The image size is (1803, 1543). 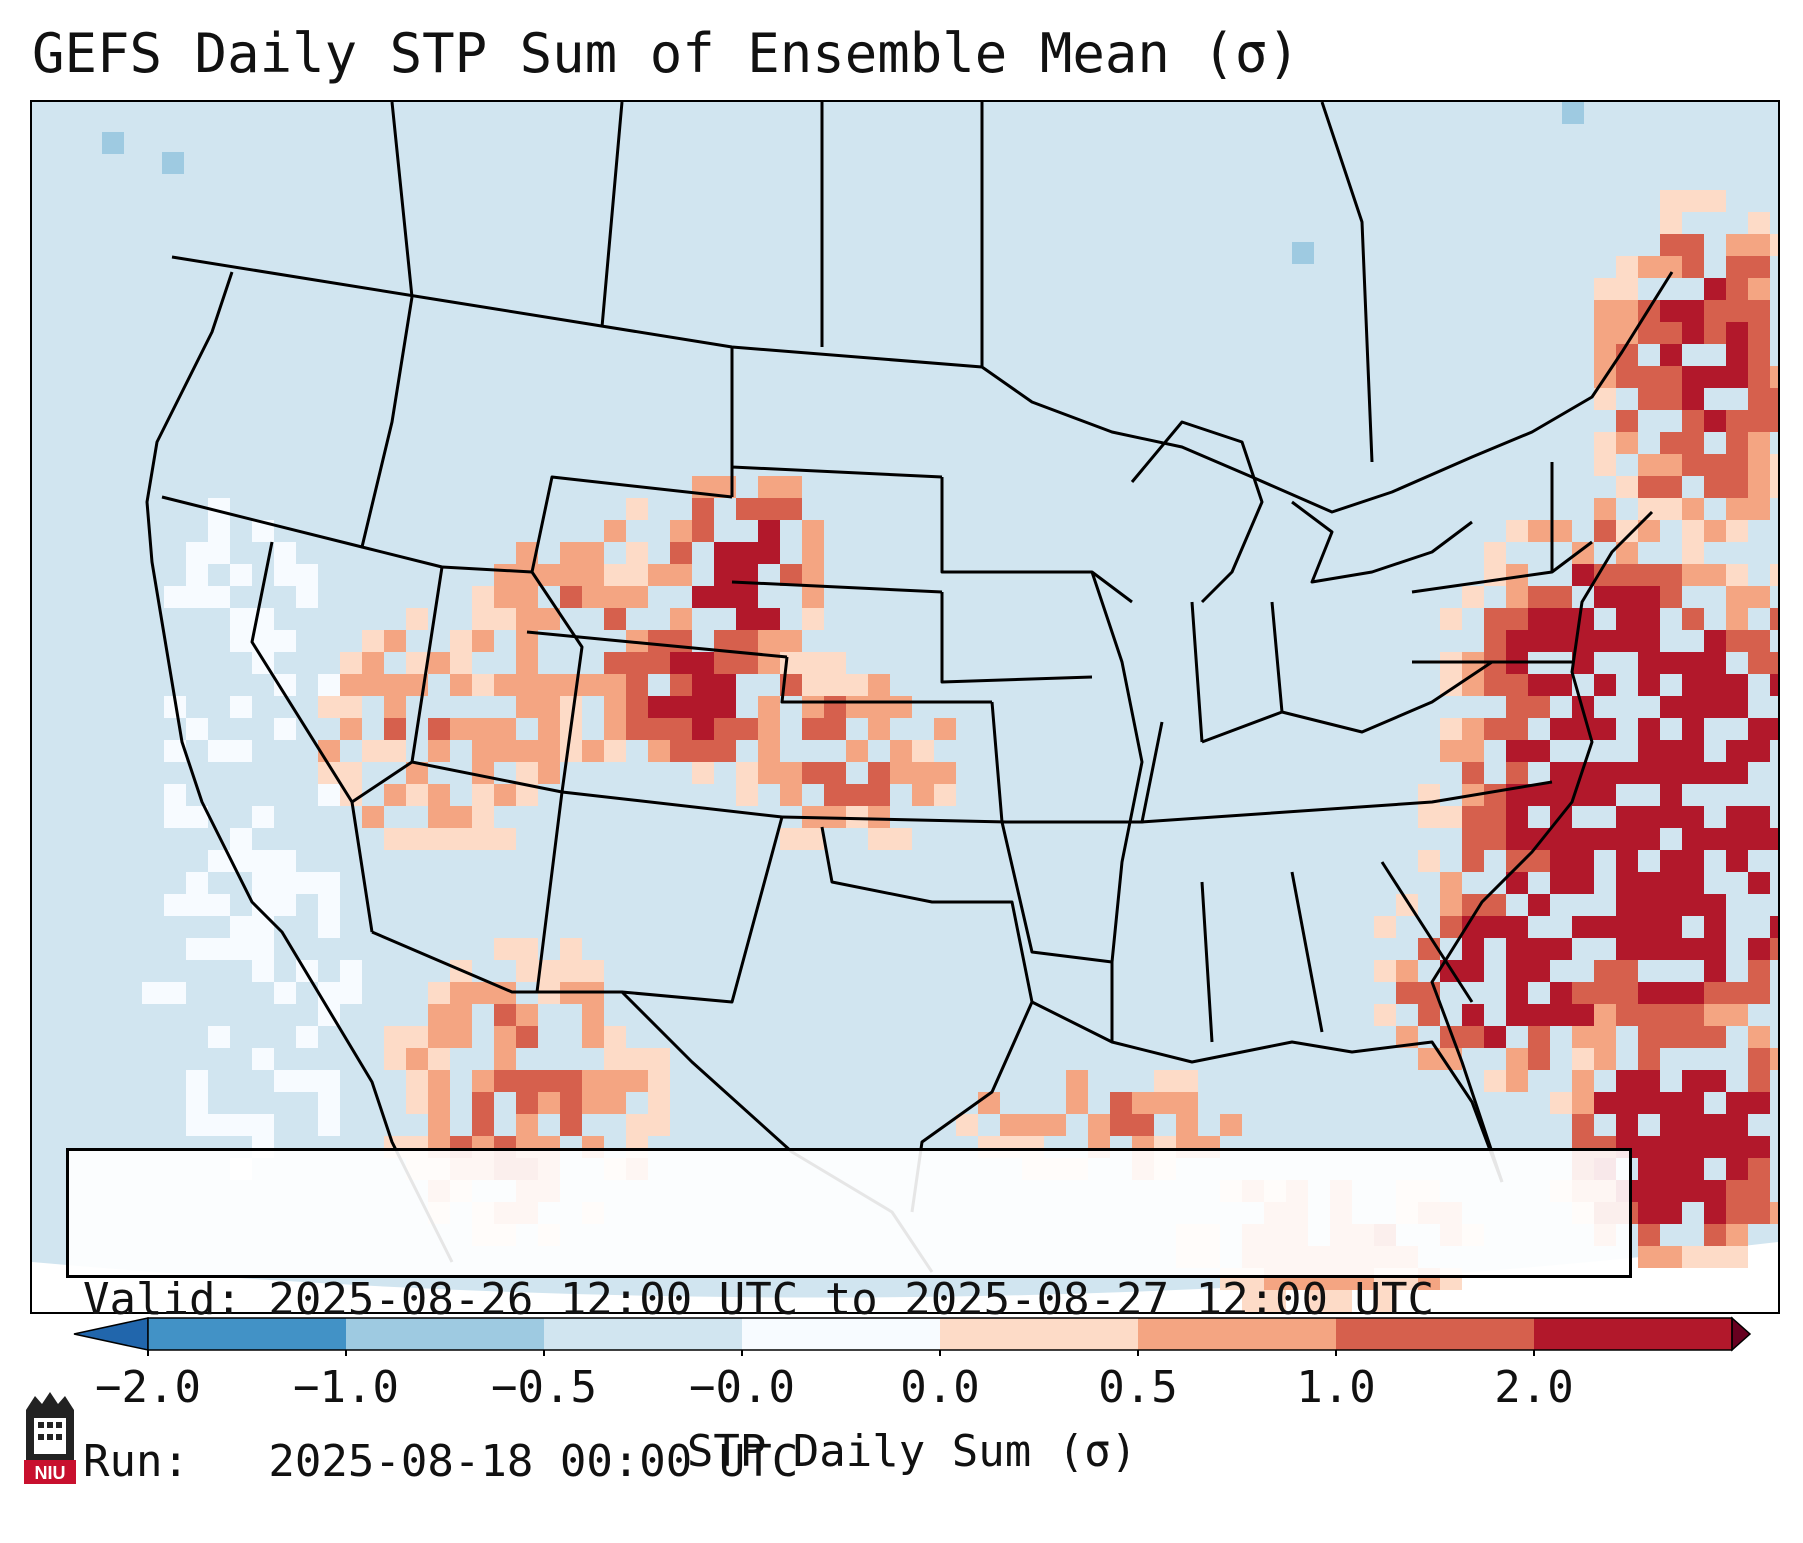 What do you see at coordinates (262, 522) in the screenshot?
I see `washington-oregon` at bounding box center [262, 522].